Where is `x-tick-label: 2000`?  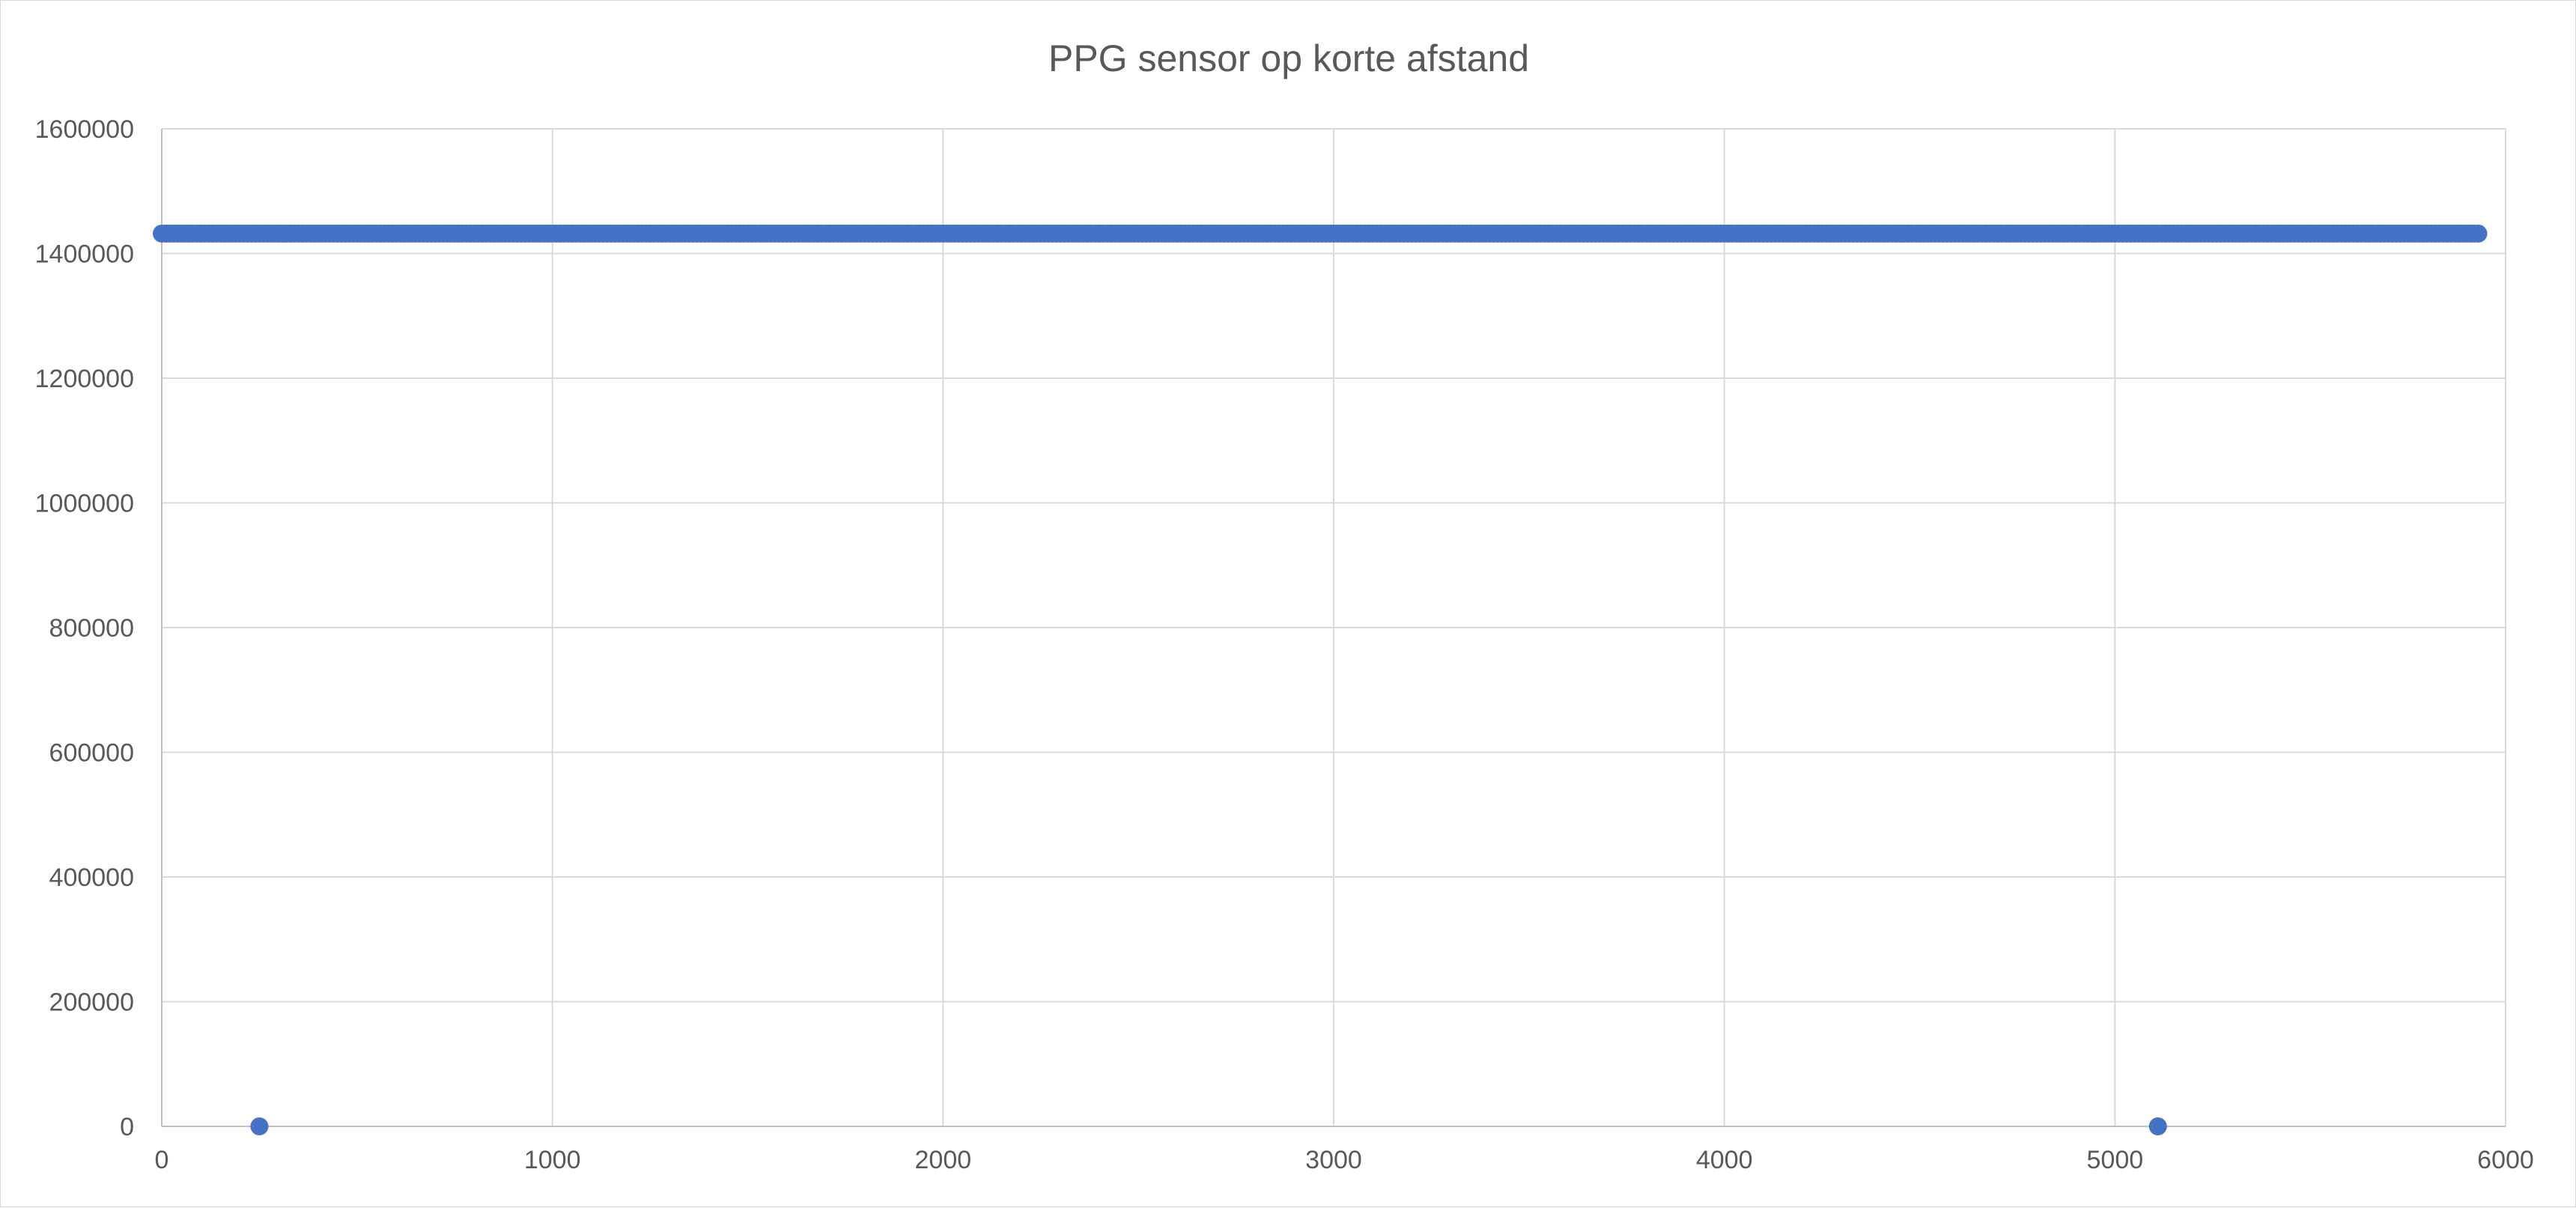
x-tick-label: 2000 is located at coordinates (943, 1160).